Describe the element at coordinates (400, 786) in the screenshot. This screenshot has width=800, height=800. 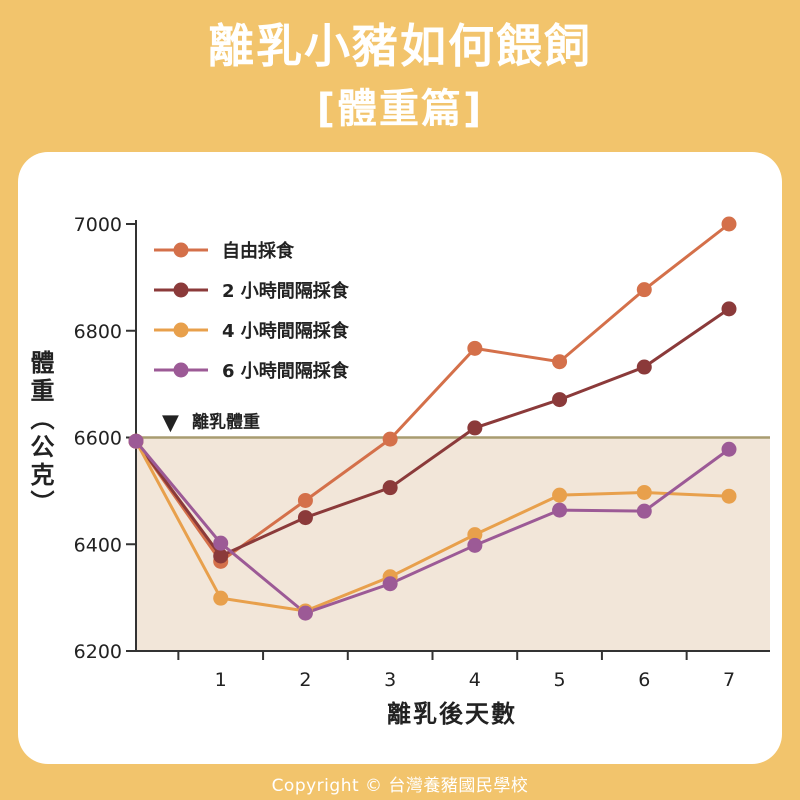
I see `copyright-notice: Copyright © 台灣養豬國民學校` at that location.